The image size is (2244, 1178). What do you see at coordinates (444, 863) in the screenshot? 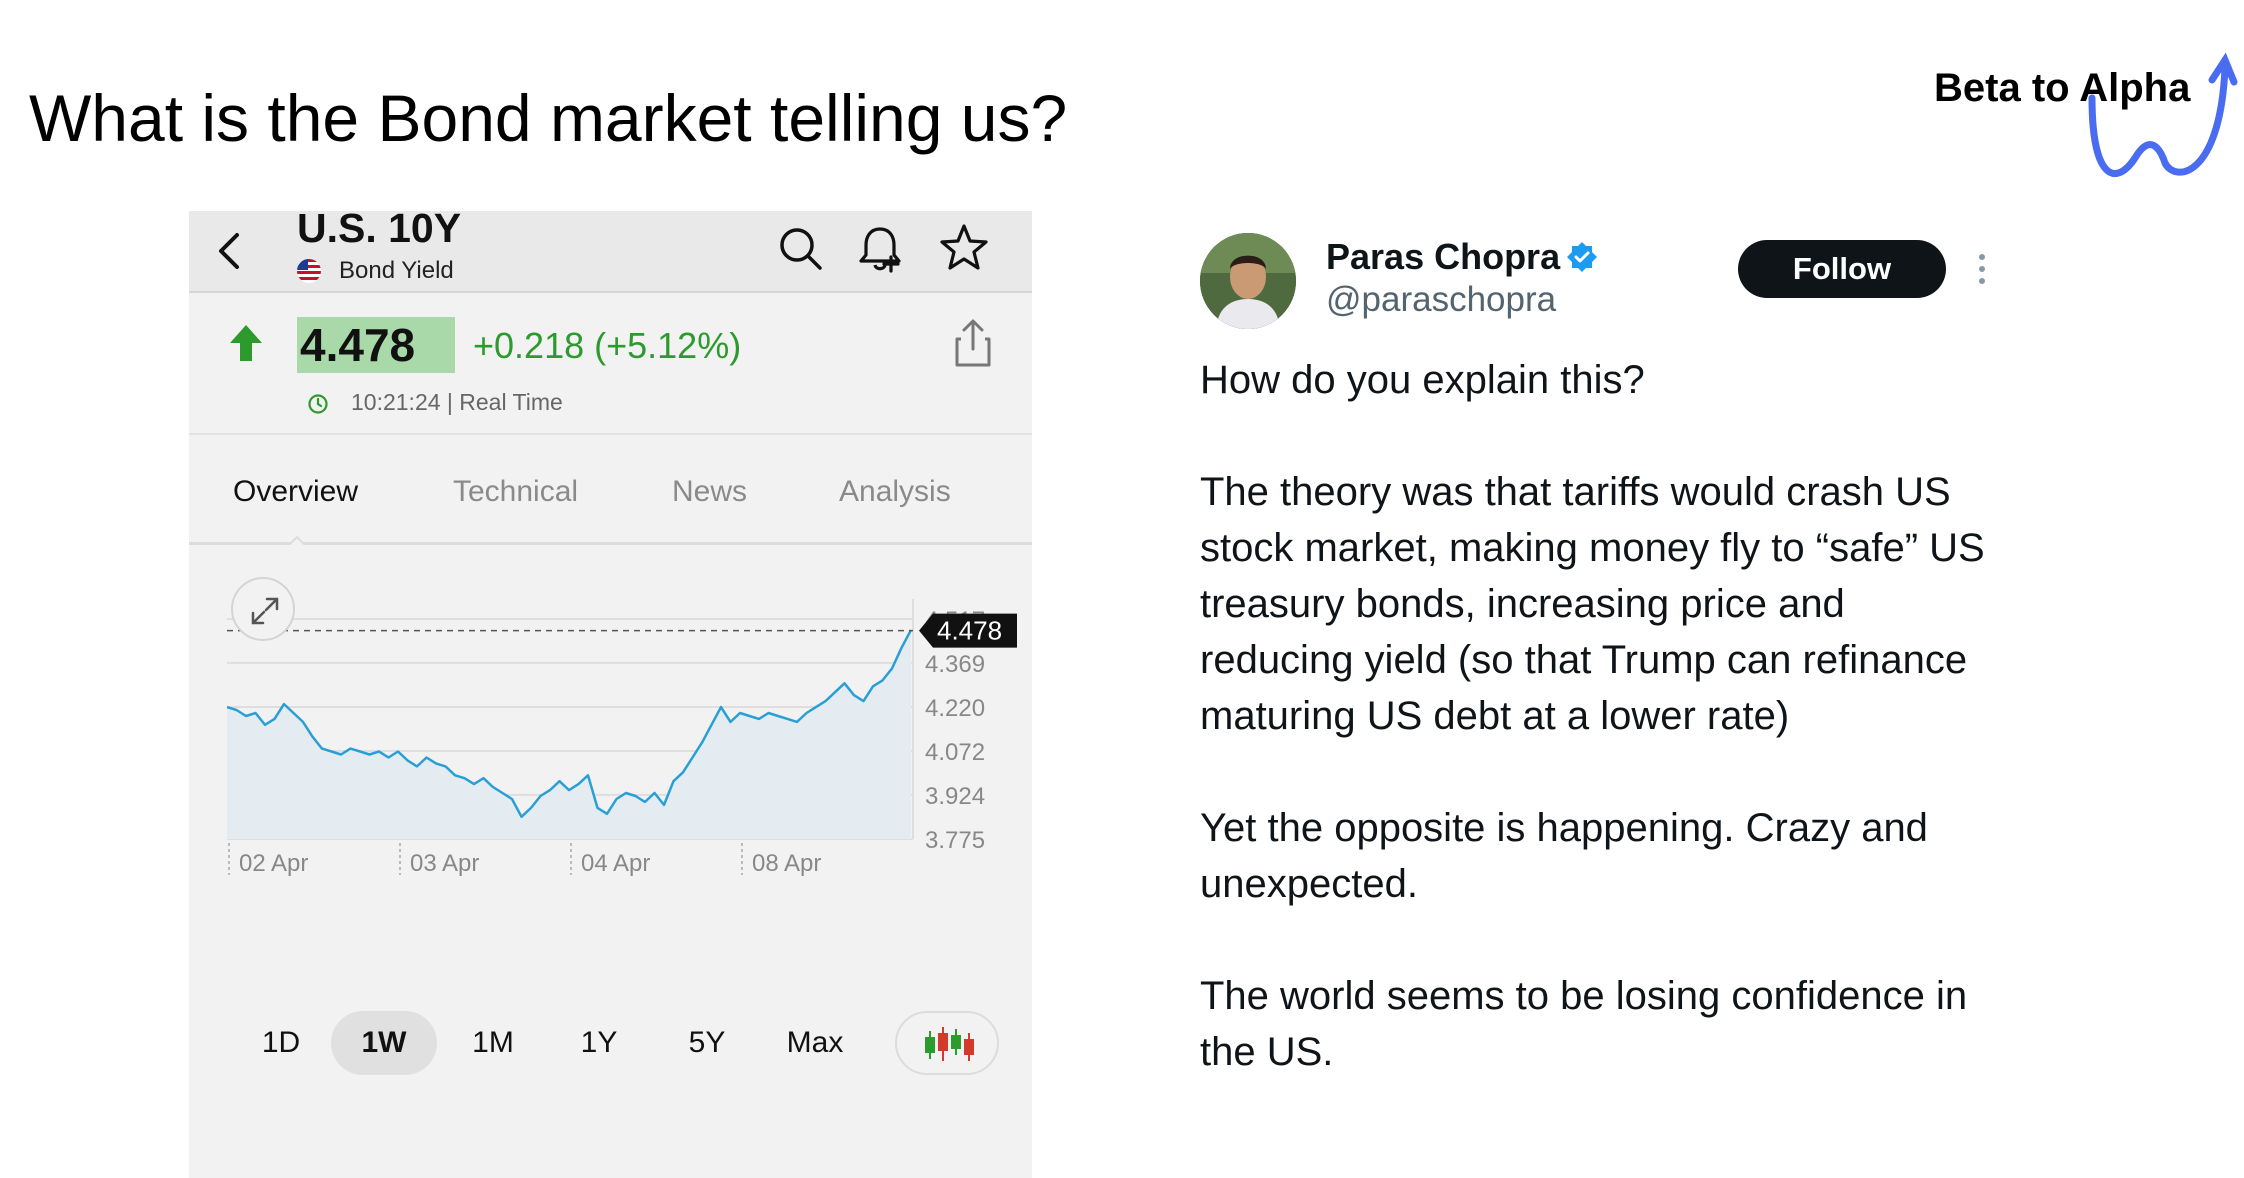
I see `x-tick-label: 03 Apr` at bounding box center [444, 863].